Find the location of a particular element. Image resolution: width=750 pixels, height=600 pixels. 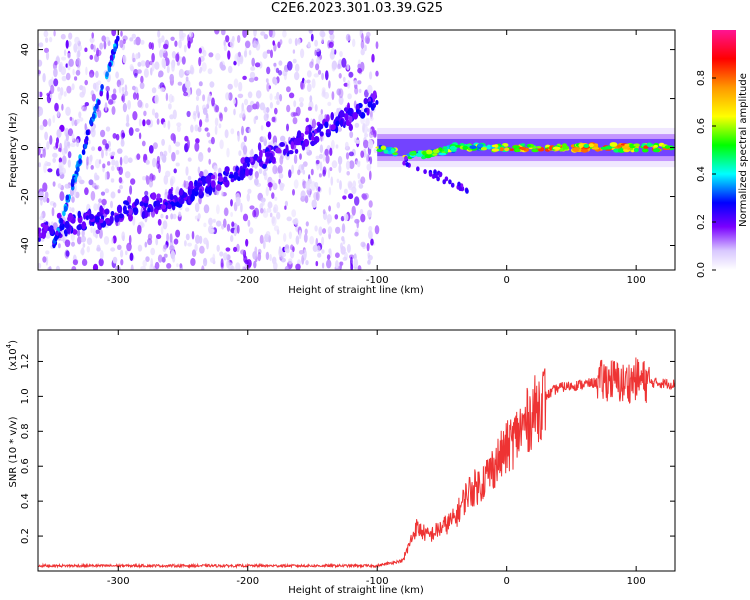

svg-text: (x104) is located at coordinates (12, 355).